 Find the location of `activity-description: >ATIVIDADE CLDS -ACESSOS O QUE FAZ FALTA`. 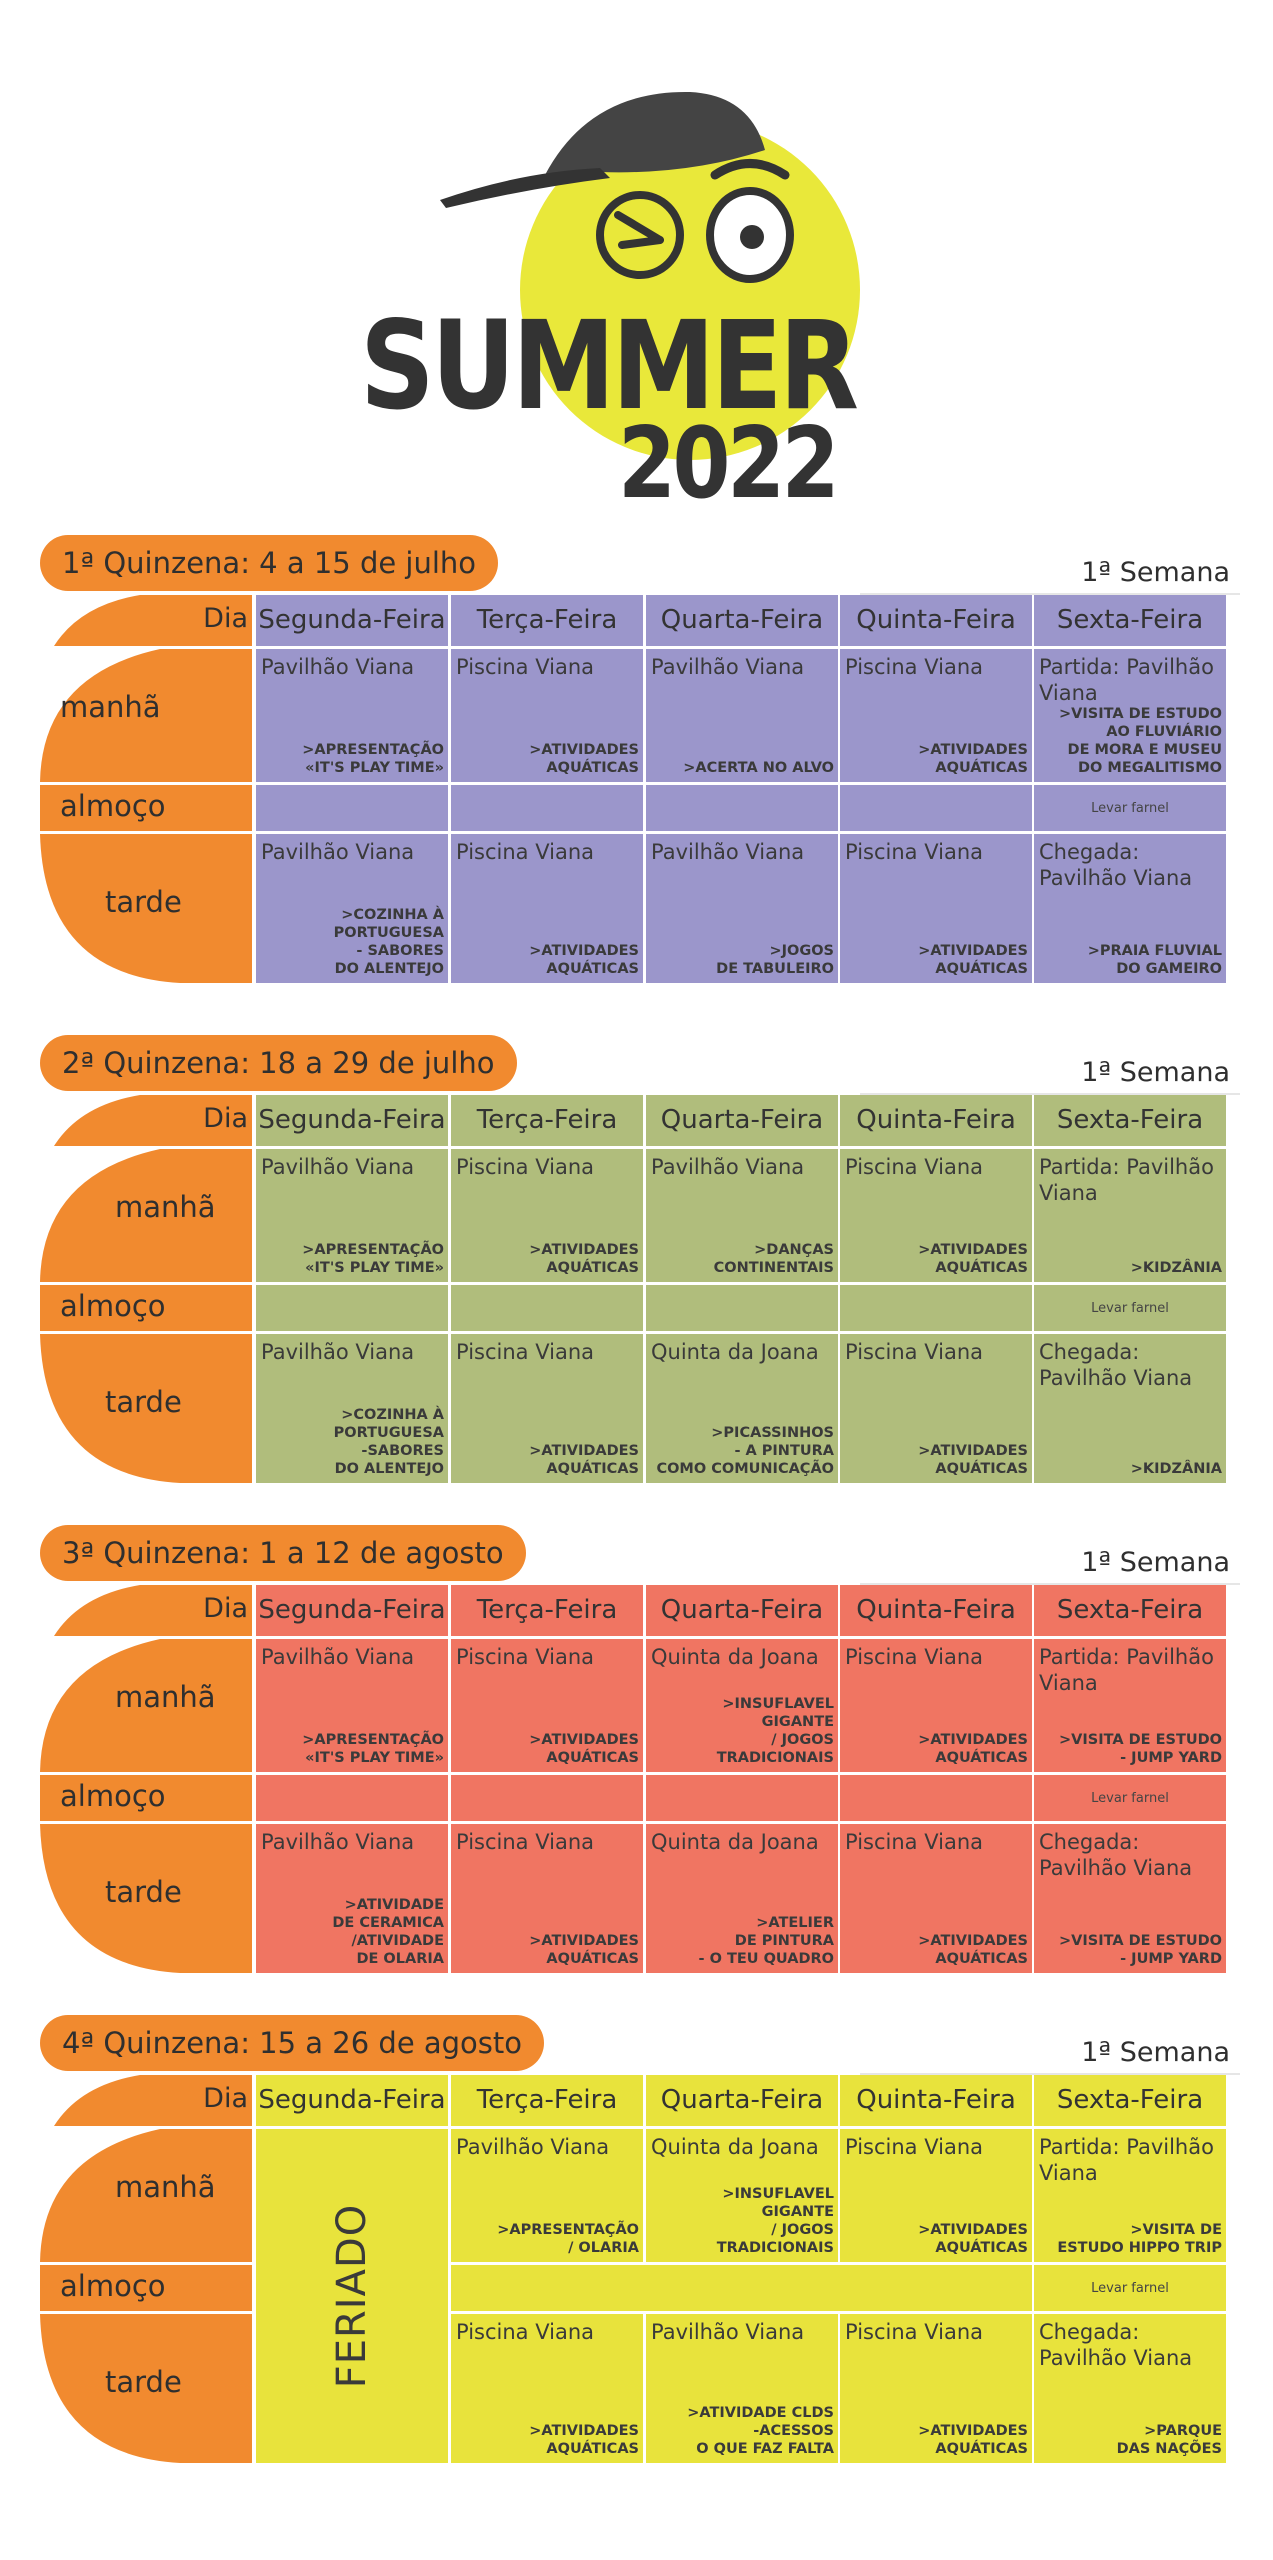

activity-description: >ATIVIDADE CLDS -ACESSOS O QUE FAZ FALTA is located at coordinates (760, 2431).